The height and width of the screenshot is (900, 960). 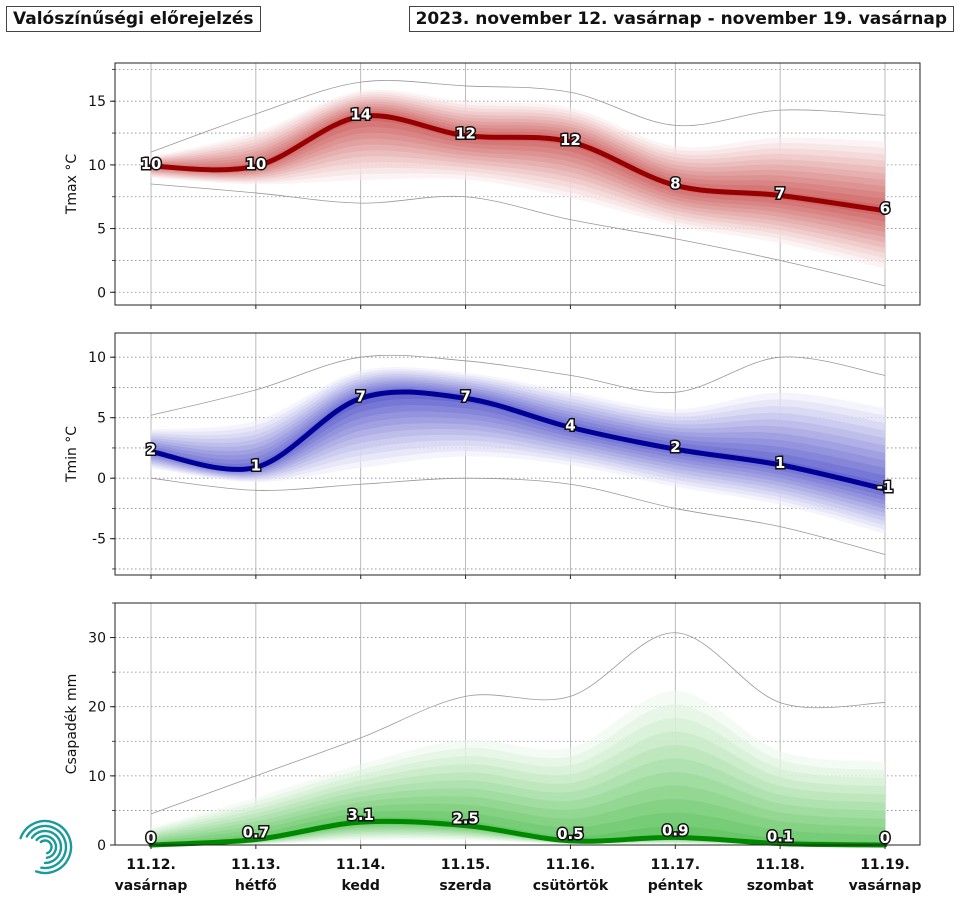 I want to click on forecast-type-title: Valószínűségi előrejelzés, so click(x=133, y=19).